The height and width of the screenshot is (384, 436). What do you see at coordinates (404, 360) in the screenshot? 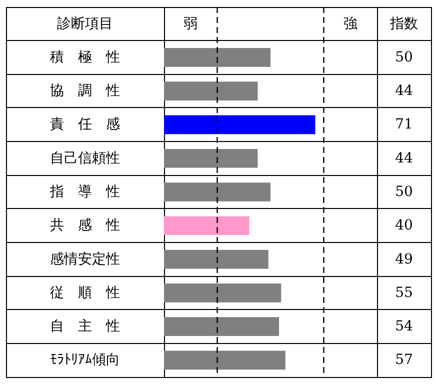
I see `data-label: 57` at bounding box center [404, 360].